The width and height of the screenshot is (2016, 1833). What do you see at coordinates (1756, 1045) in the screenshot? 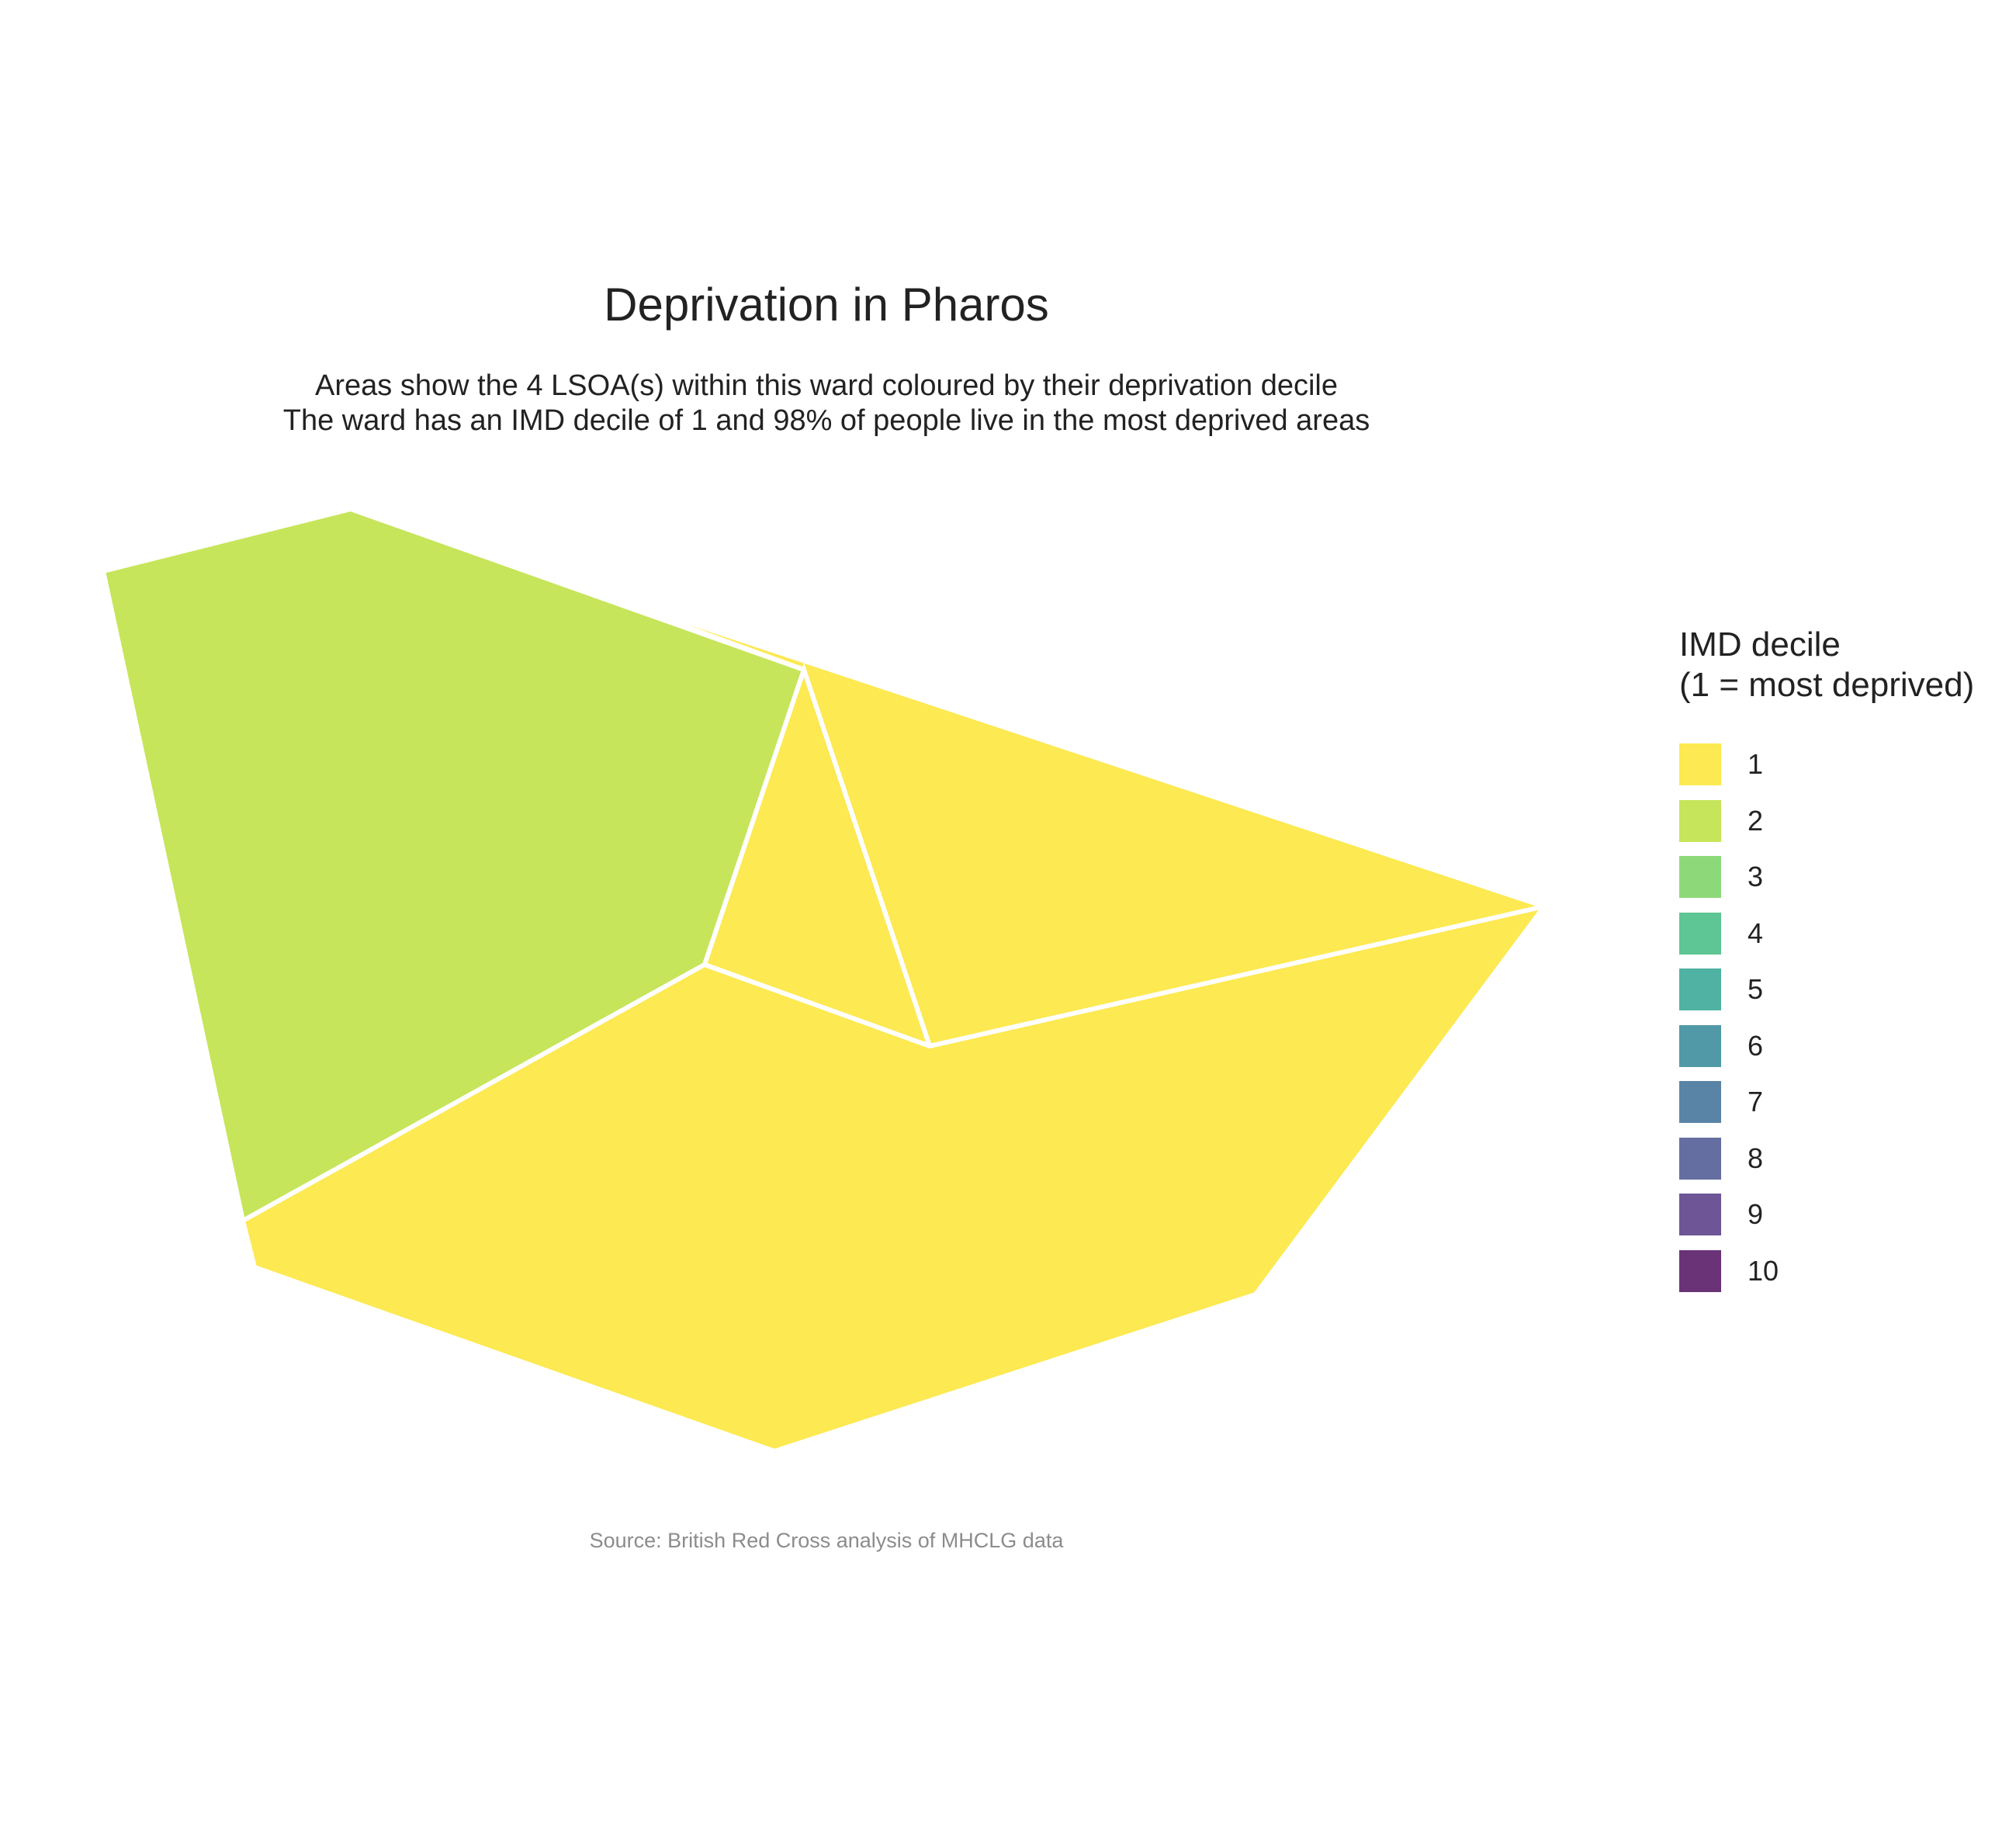
I see `legend-label-6: 6` at bounding box center [1756, 1045].